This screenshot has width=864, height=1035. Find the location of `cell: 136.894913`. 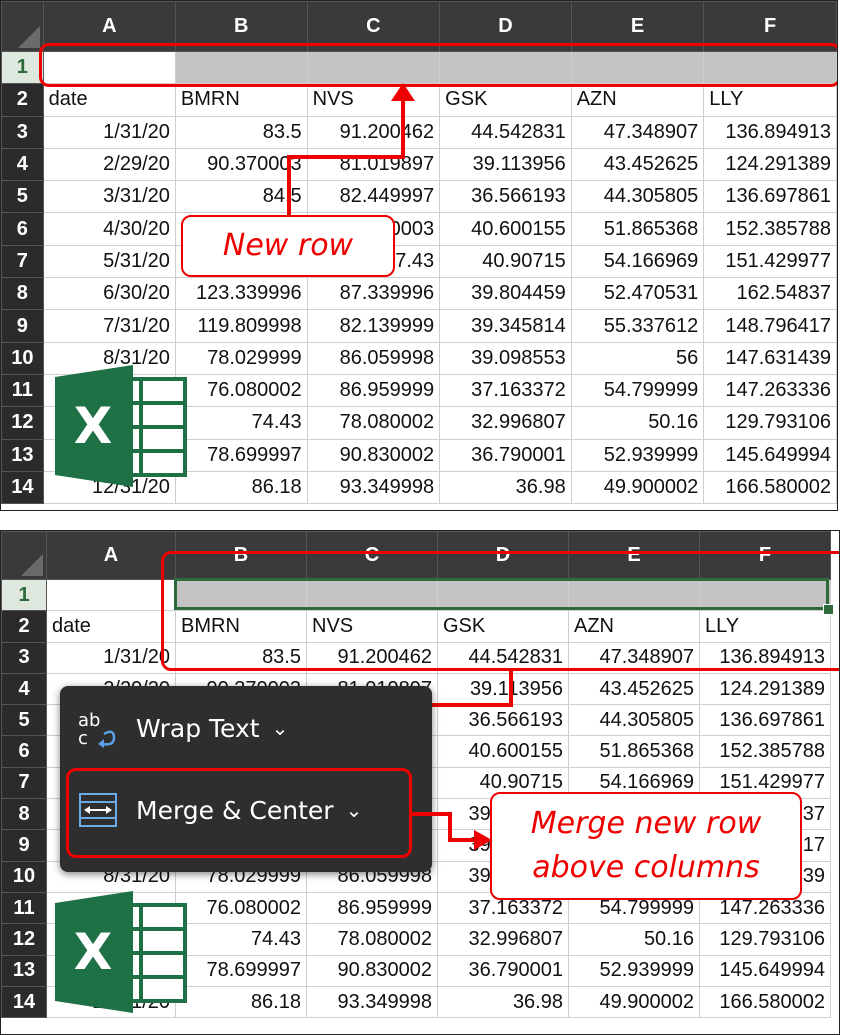

cell: 136.894913 is located at coordinates (770, 132).